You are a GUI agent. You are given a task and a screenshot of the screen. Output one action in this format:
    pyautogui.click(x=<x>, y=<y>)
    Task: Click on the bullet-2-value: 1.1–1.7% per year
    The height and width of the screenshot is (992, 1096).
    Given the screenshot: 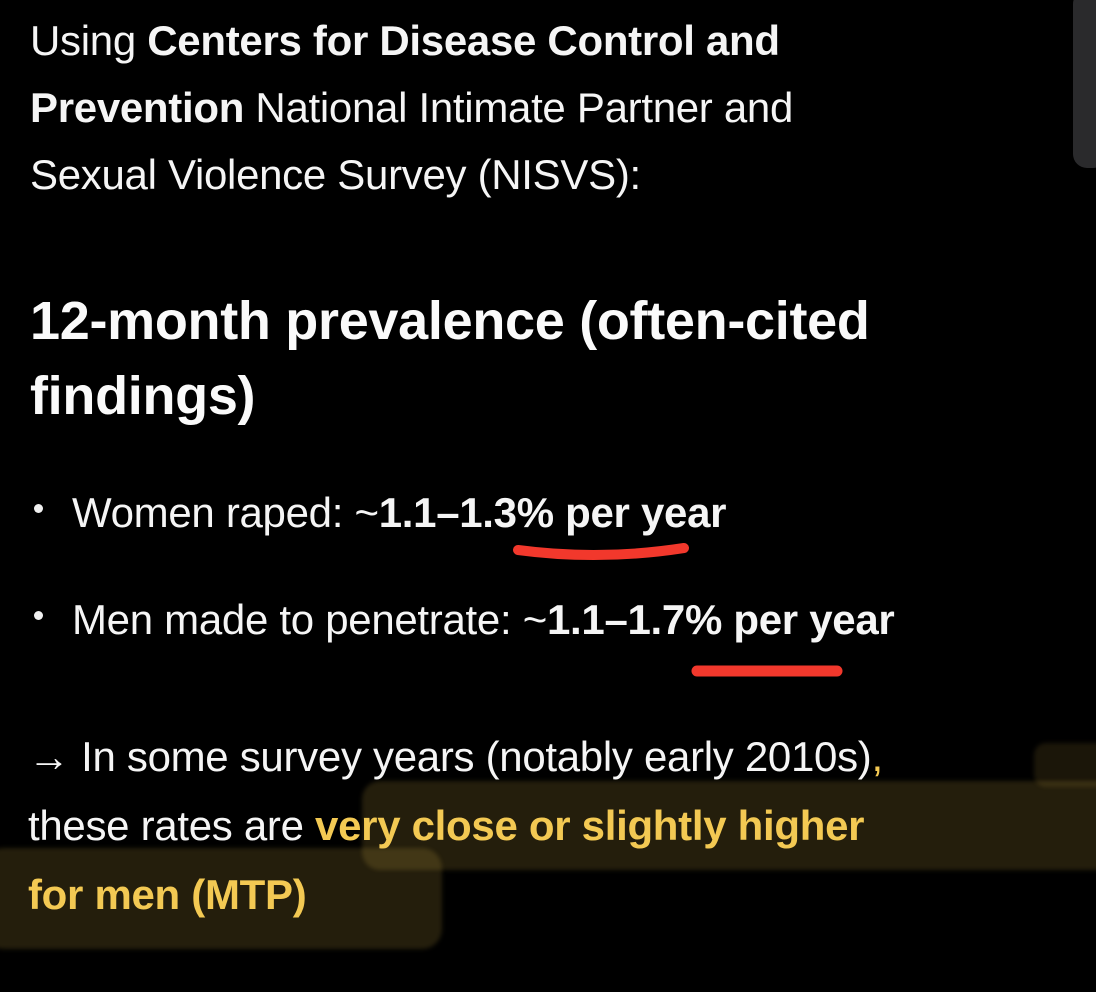 What is the action you would take?
    pyautogui.click(x=720, y=619)
    